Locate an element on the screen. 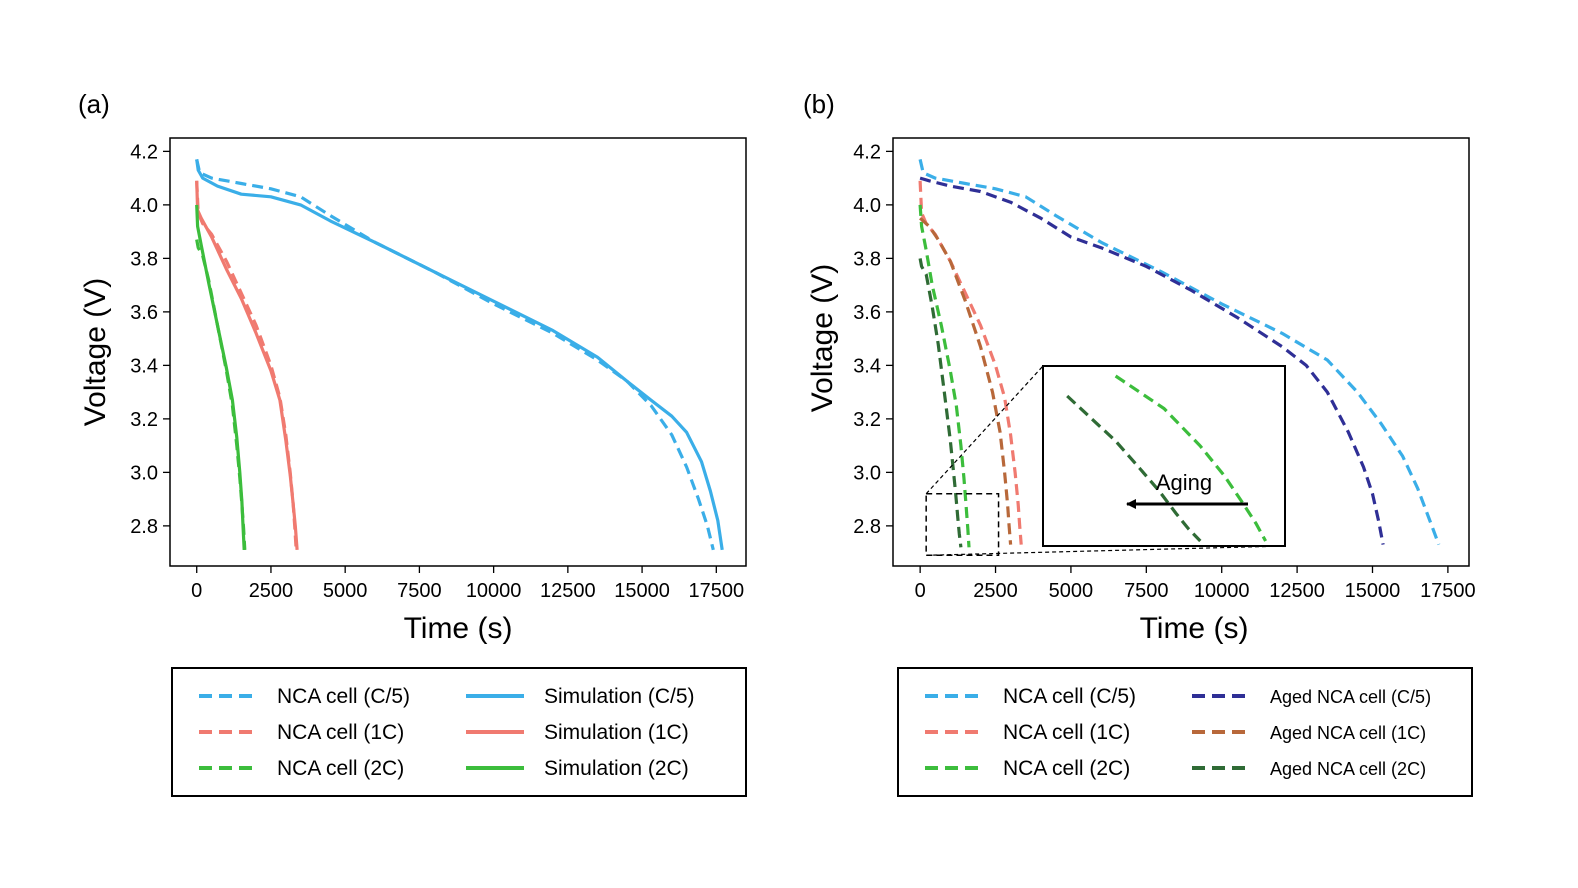 This screenshot has width=1578, height=888. zoom-region-box is located at coordinates (962, 525).